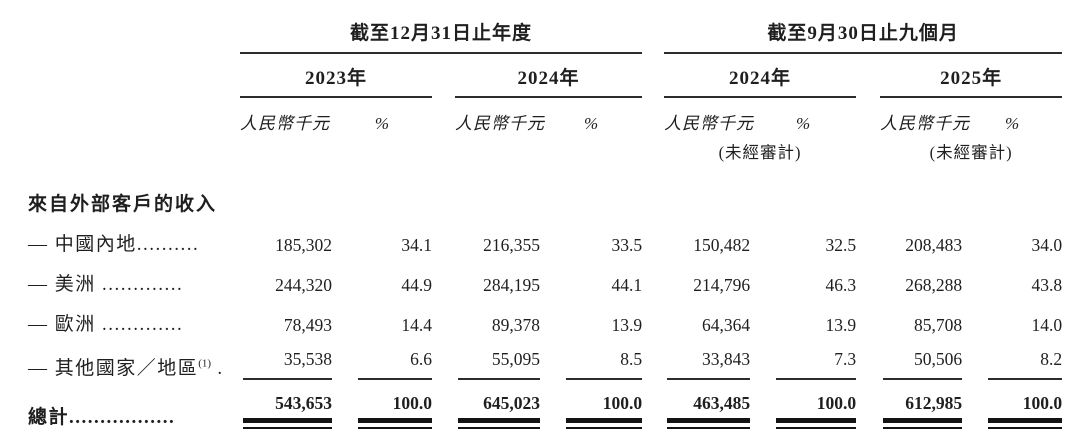 This screenshot has height=437, width=1080. What do you see at coordinates (287, 364) in the screenshot?
I see `value-underlined: 35,538` at bounding box center [287, 364].